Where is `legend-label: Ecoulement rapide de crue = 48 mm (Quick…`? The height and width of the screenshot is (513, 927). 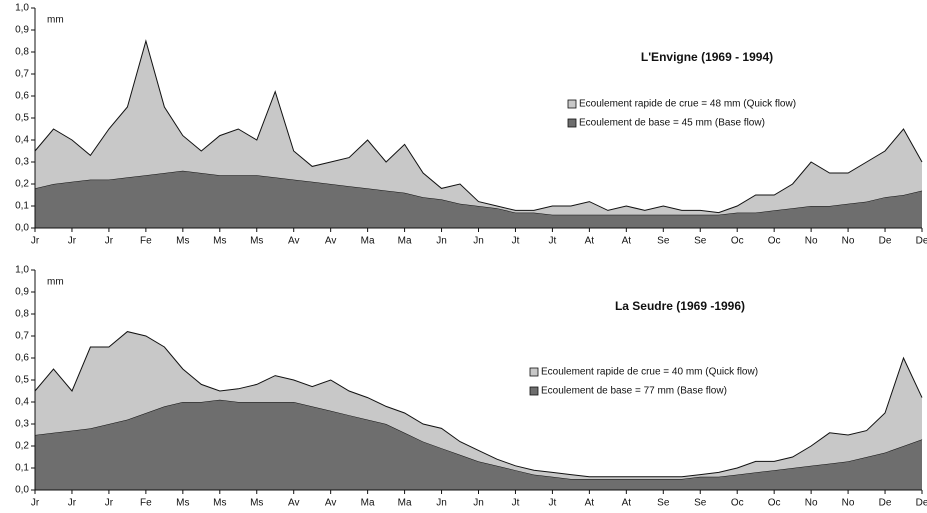 legend-label: Ecoulement rapide de crue = 48 mm (Quick… is located at coordinates (687, 104).